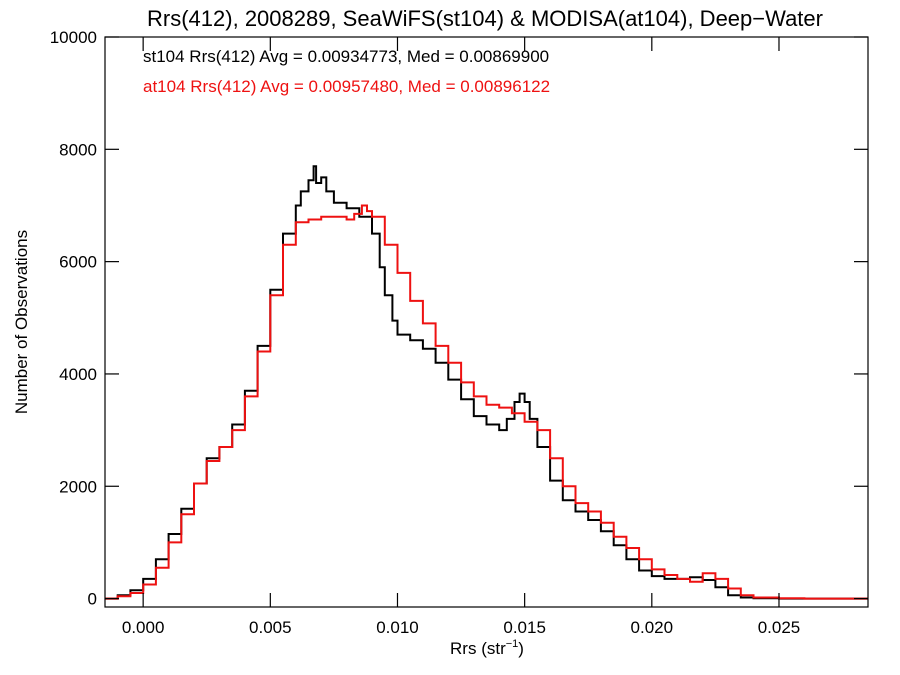 This screenshot has width=900, height=675. Describe the element at coordinates (78, 149) in the screenshot. I see `y-tick-label: 8000` at that location.